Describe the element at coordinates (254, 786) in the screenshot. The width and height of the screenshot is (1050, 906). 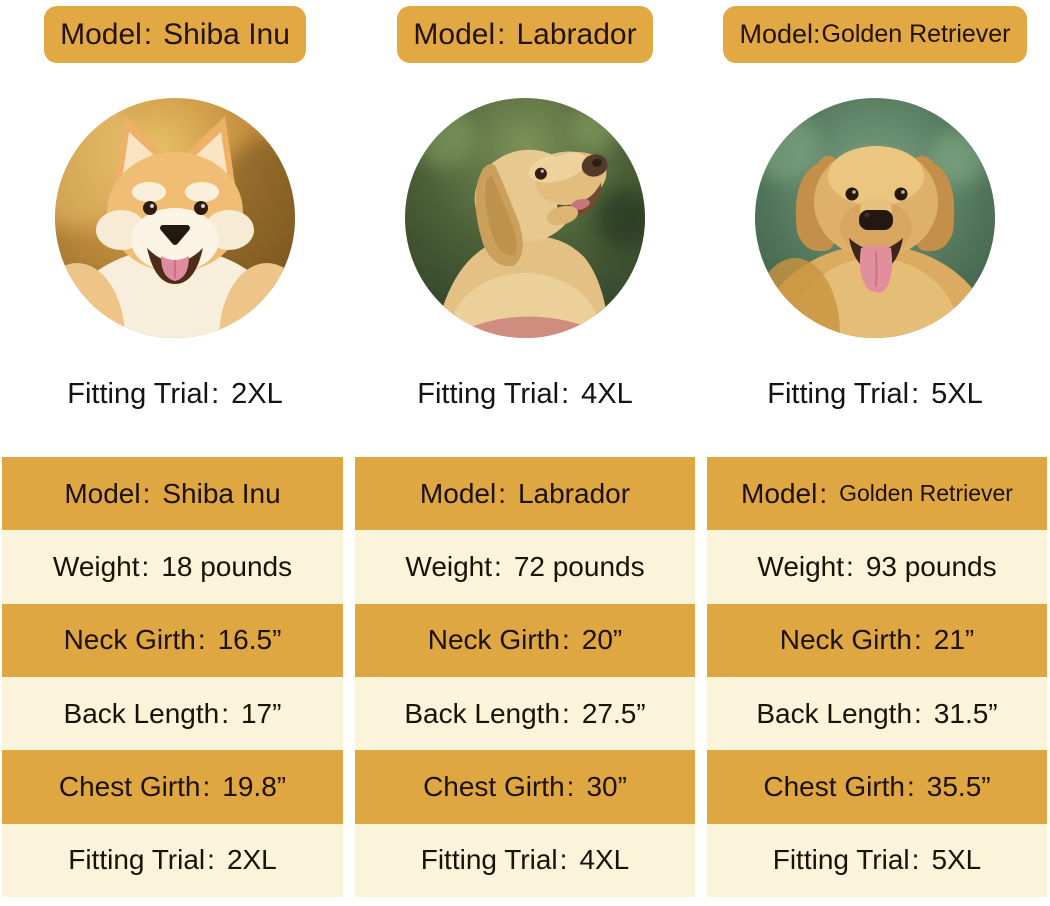
I see `row-value: 19.8”` at that location.